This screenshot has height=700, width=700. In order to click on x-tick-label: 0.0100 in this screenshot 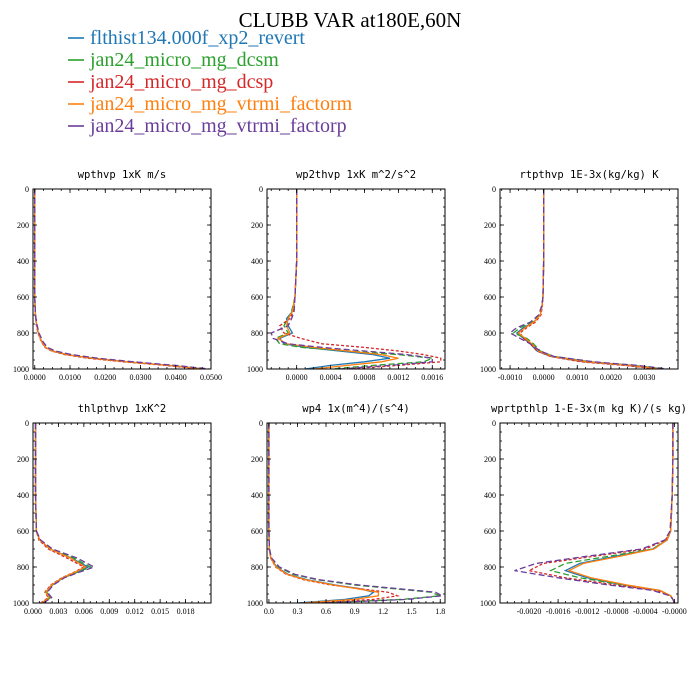, I will do `click(70, 377)`.